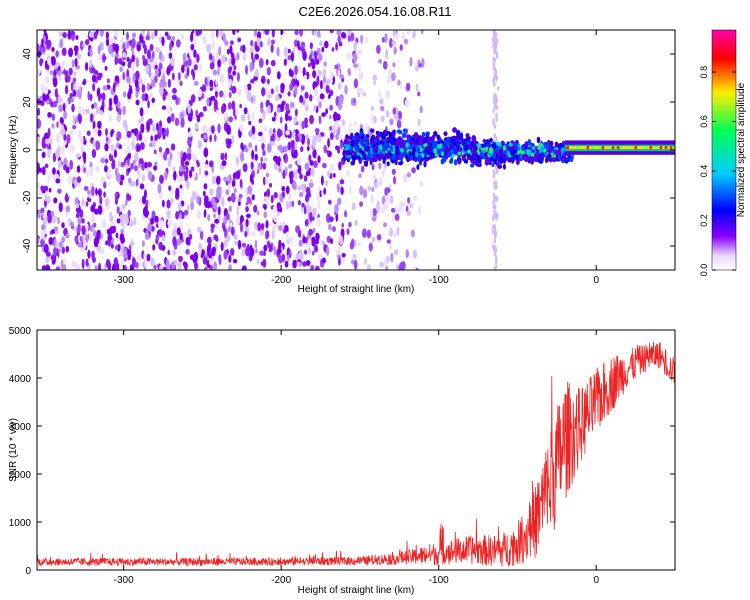 This screenshot has height=600, width=750. What do you see at coordinates (20, 475) in the screenshot?
I see `snr-y-tick-label: 2000` at bounding box center [20, 475].